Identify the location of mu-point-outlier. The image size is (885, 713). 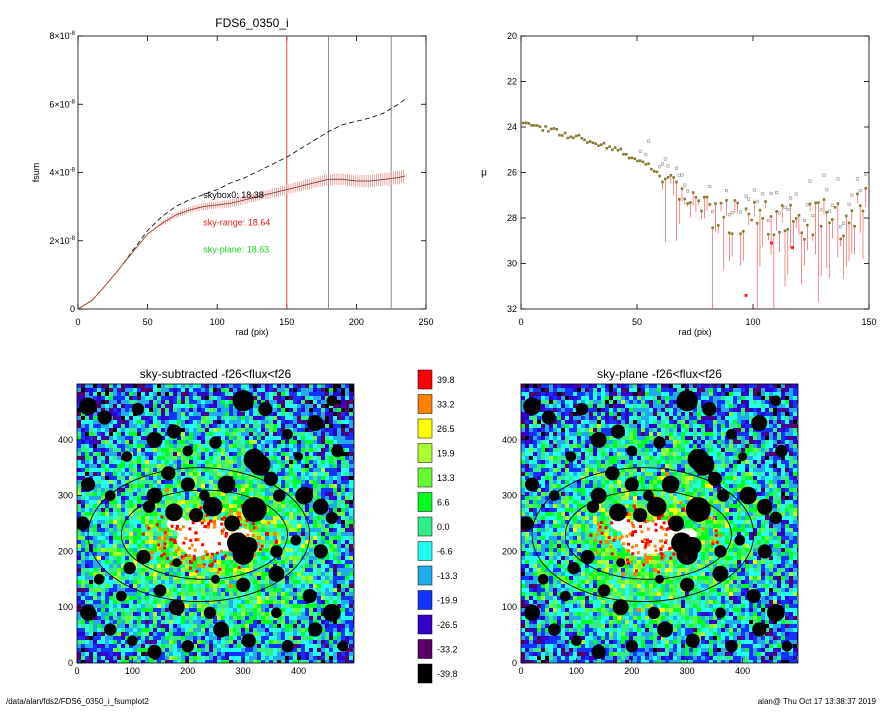
(792, 247).